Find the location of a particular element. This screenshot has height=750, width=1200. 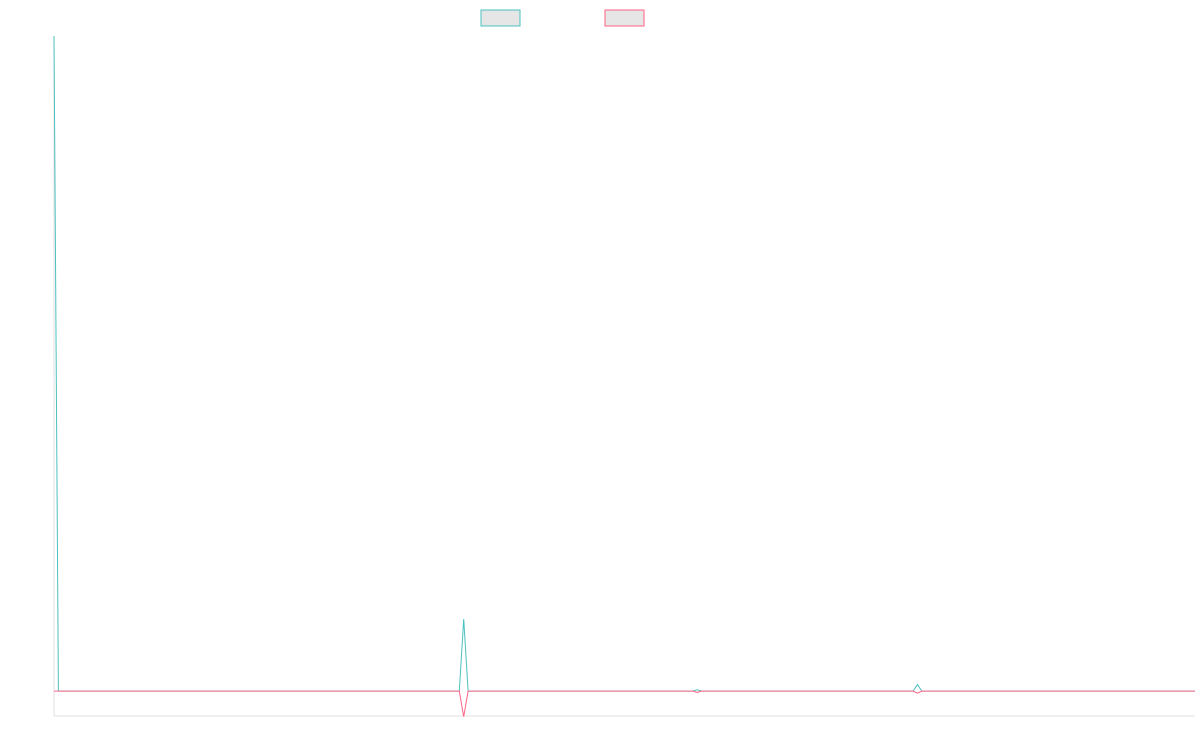

series-line is located at coordinates (624, 703).